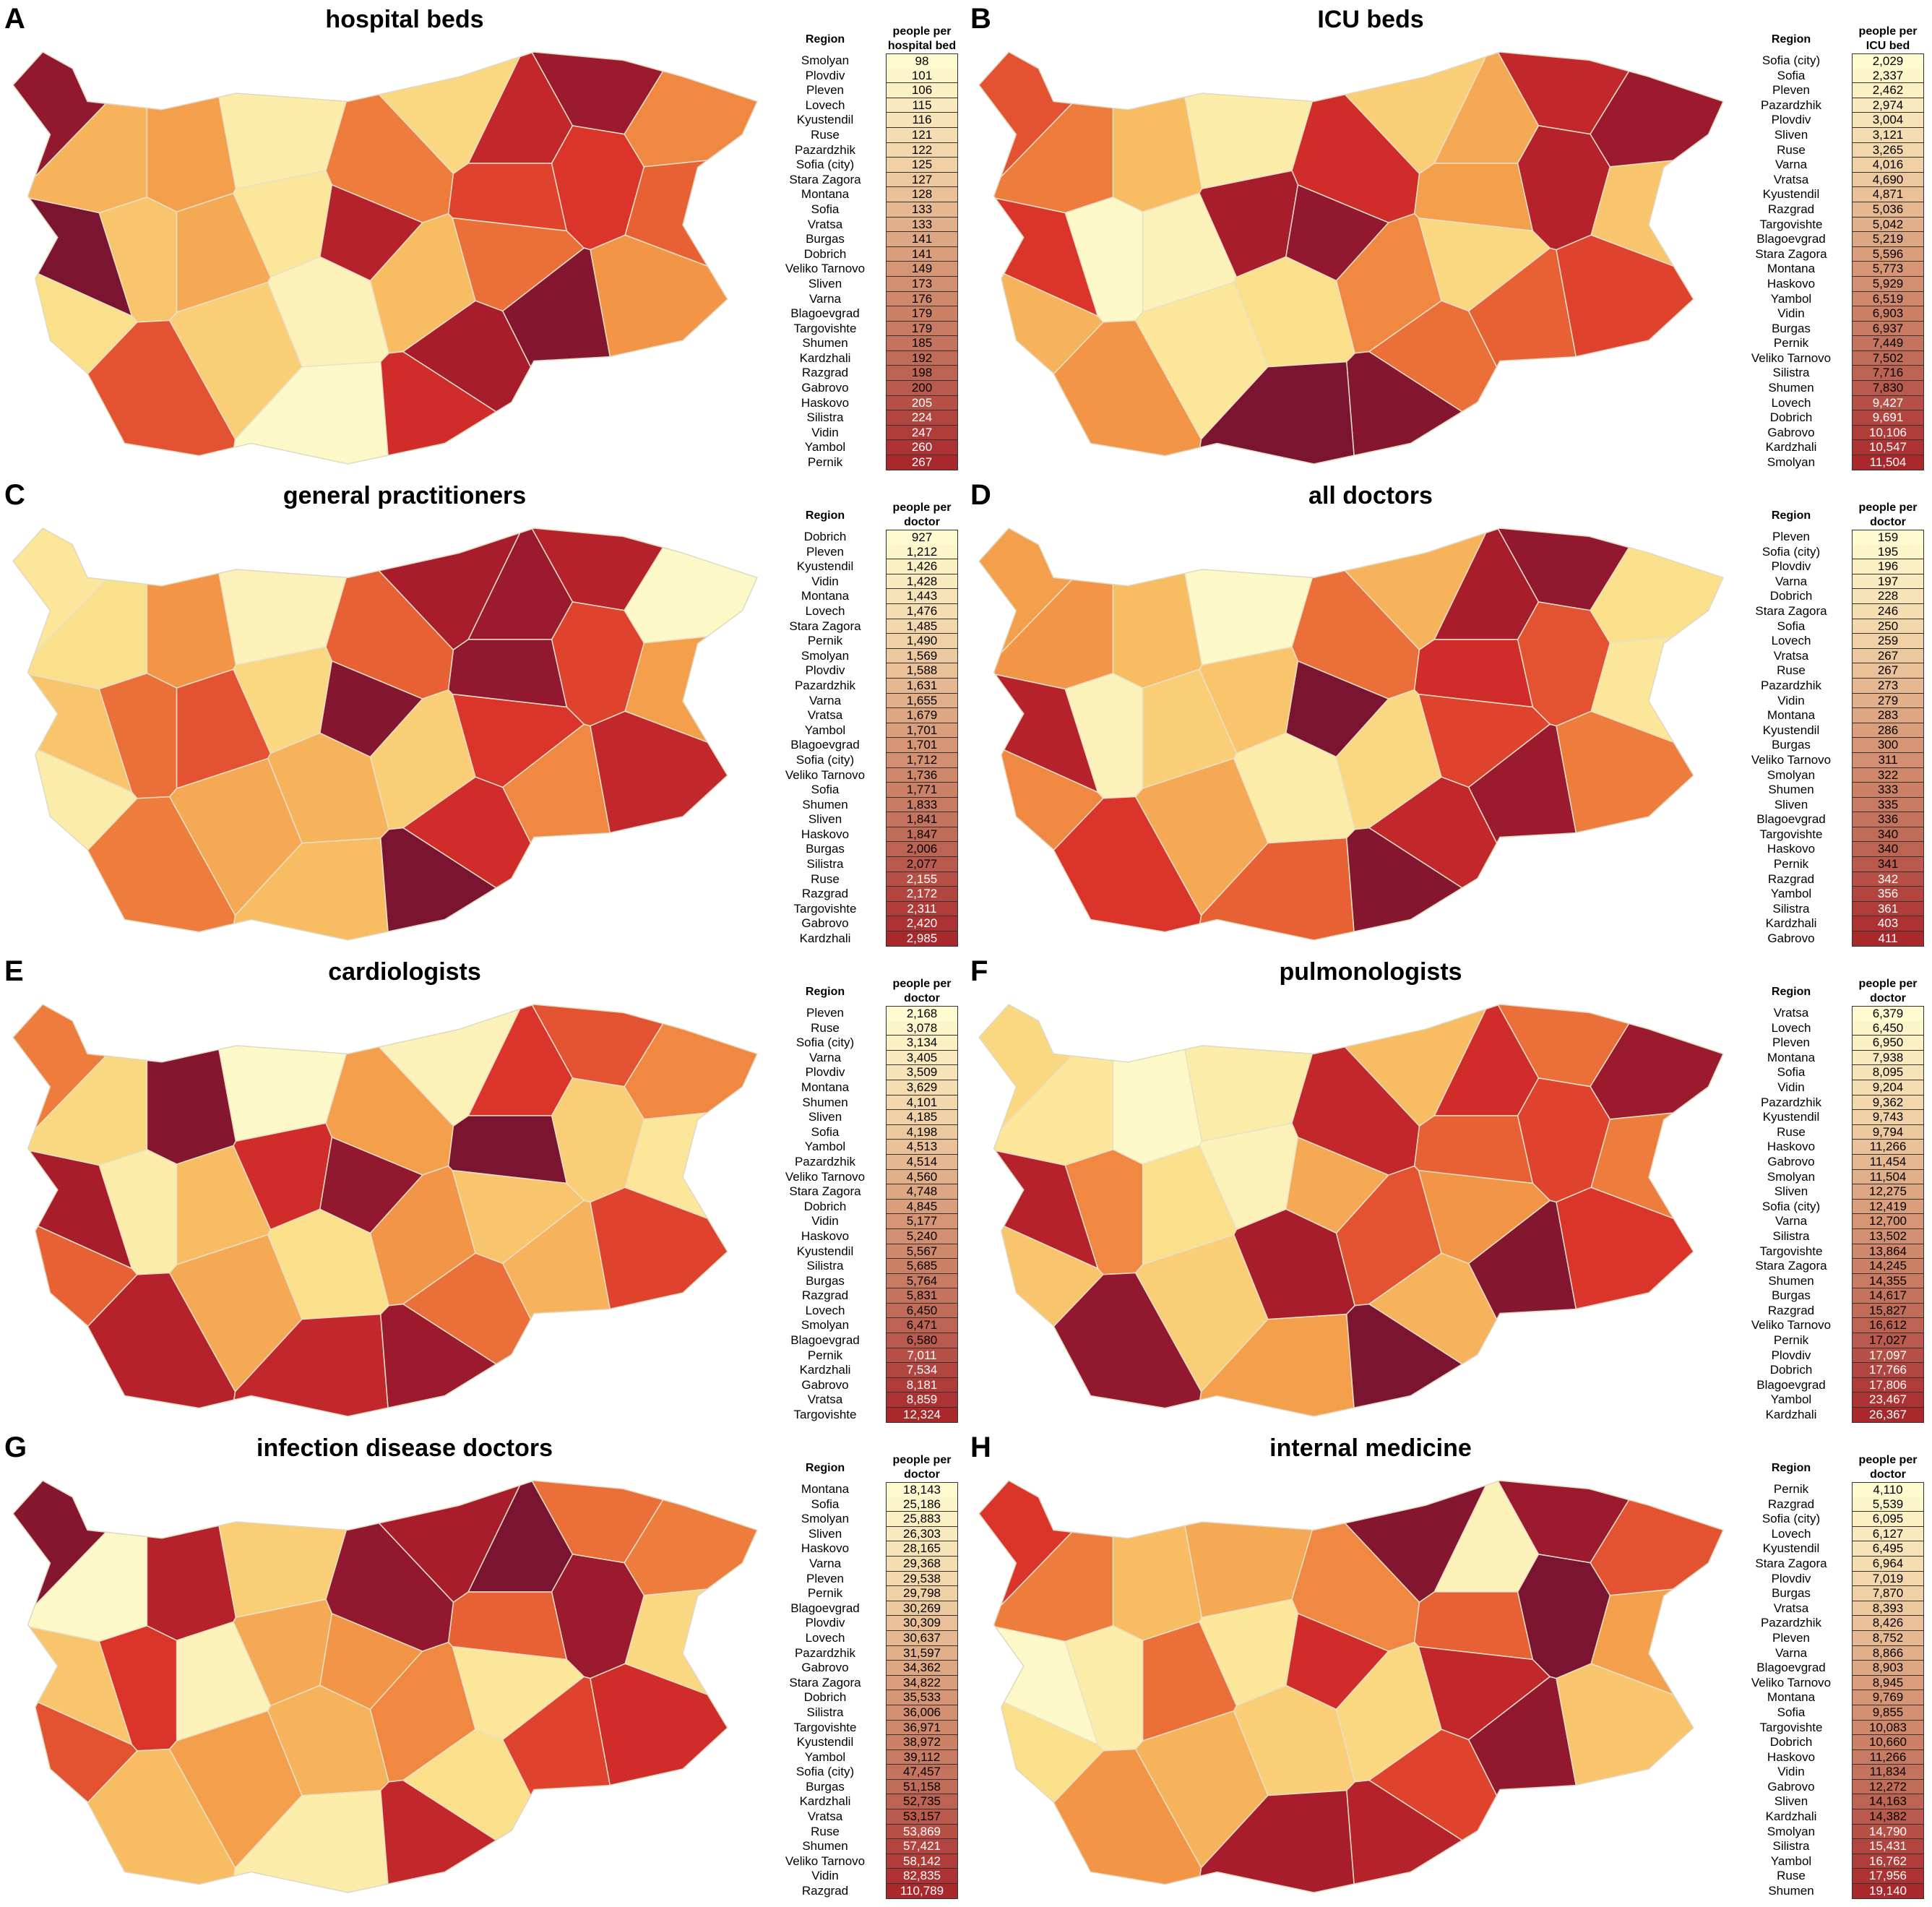 Image resolution: width=1932 pixels, height=1907 pixels. I want to click on table-row: Shumen 1,833, so click(864, 805).